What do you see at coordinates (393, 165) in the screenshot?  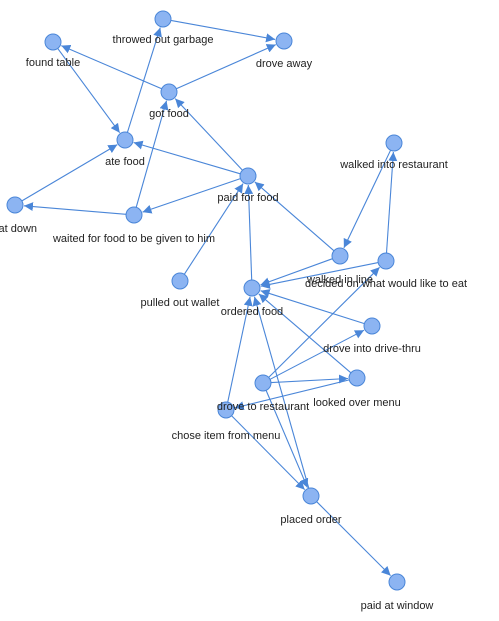 I see `node-label-walked_into_restaurant: walked into restaurant` at bounding box center [393, 165].